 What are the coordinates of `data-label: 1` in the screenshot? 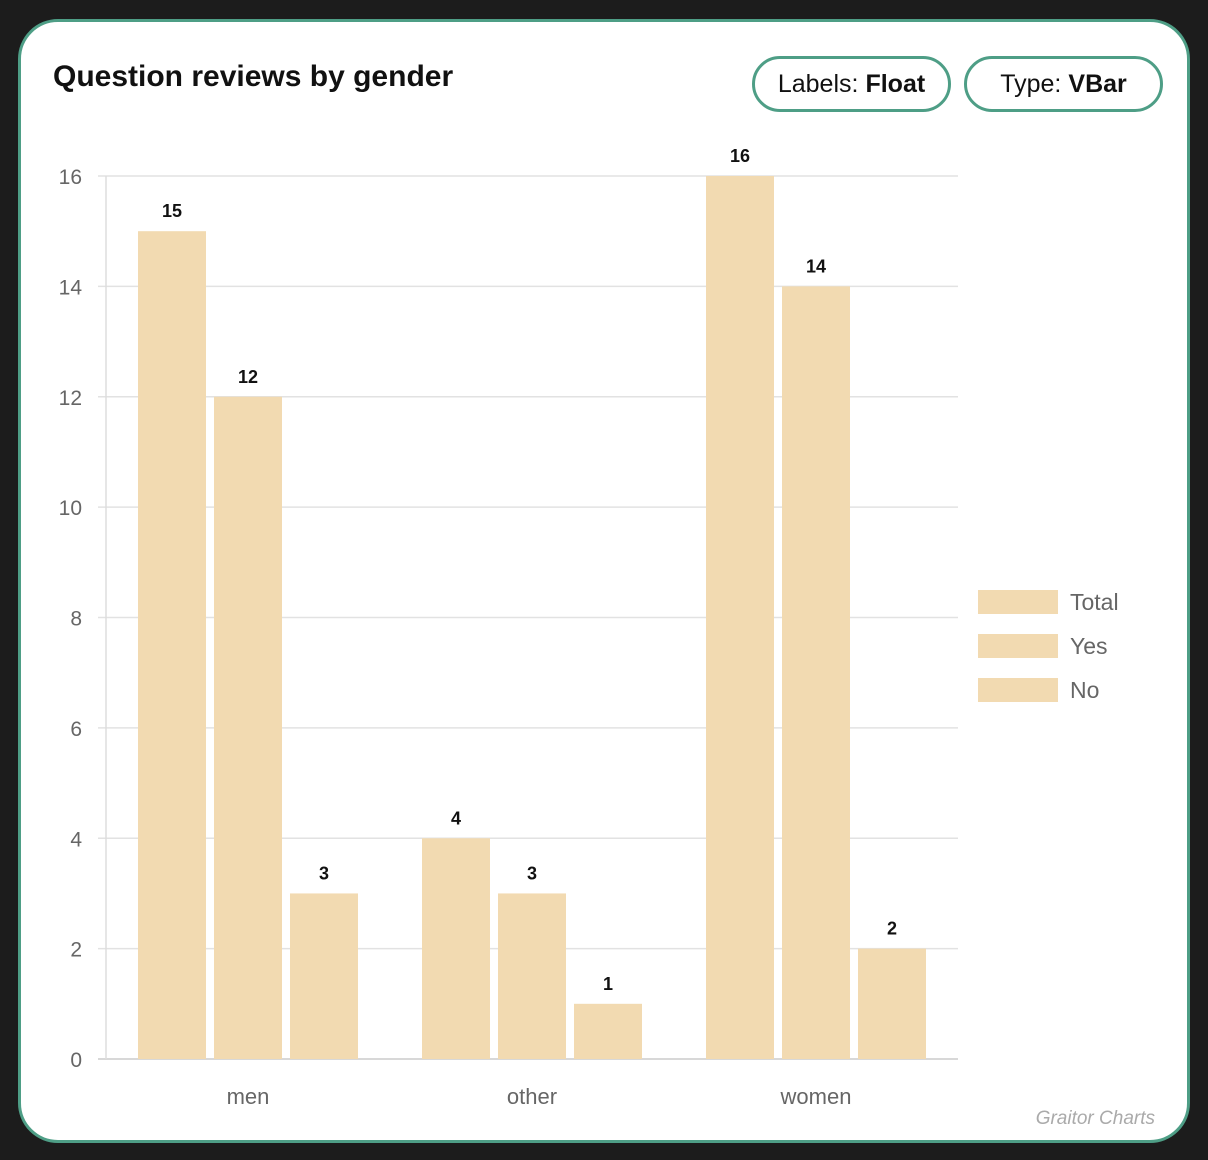 It's located at (608, 984).